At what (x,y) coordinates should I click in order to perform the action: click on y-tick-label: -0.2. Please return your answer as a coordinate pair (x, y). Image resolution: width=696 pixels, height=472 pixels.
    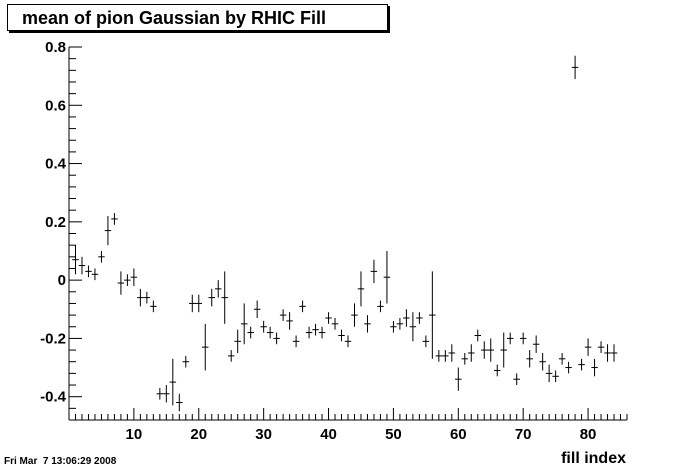
    Looking at the image, I should click on (53, 338).